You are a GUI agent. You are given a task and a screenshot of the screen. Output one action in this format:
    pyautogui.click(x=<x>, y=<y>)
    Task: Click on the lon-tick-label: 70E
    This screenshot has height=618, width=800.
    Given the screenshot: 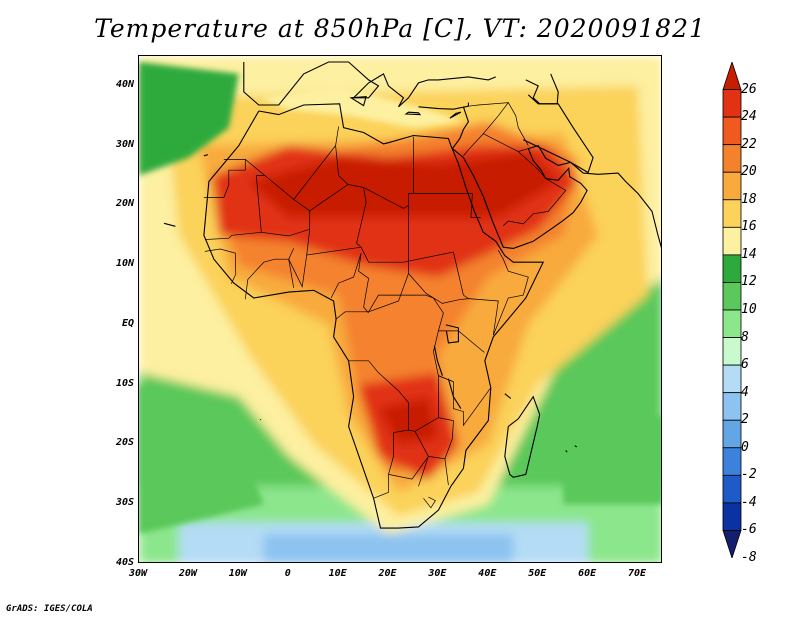 What is the action you would take?
    pyautogui.click(x=637, y=573)
    